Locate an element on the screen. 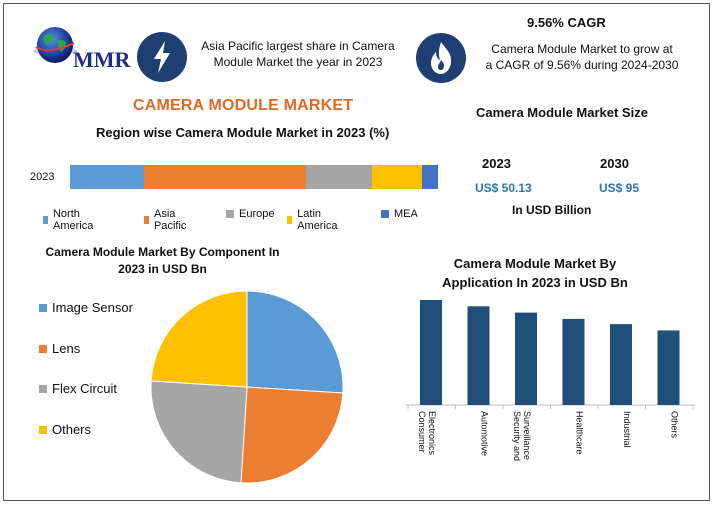 This screenshot has height=506, width=715. pie-slice-lens is located at coordinates (292, 435).